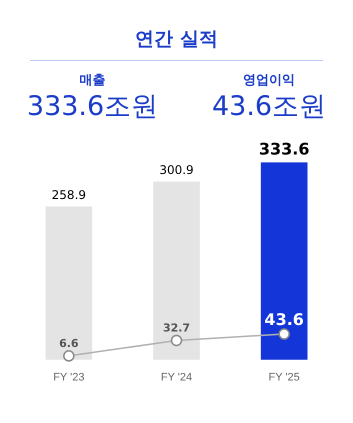 This screenshot has height=423, width=353. Describe the element at coordinates (269, 80) in the screenshot. I see `text: 영업이익` at that location.